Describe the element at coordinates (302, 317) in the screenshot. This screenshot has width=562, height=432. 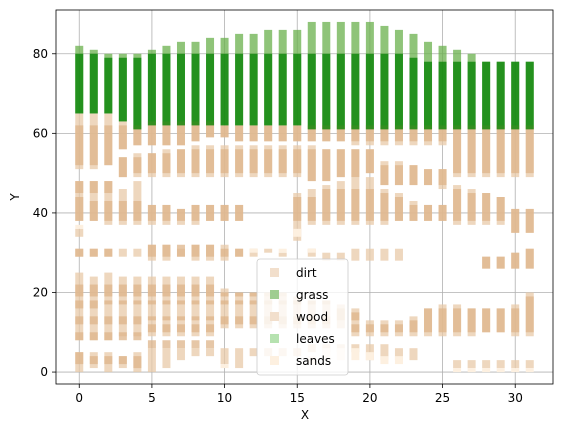
I see `legend: dirt grass wood leaves sands` at that location.